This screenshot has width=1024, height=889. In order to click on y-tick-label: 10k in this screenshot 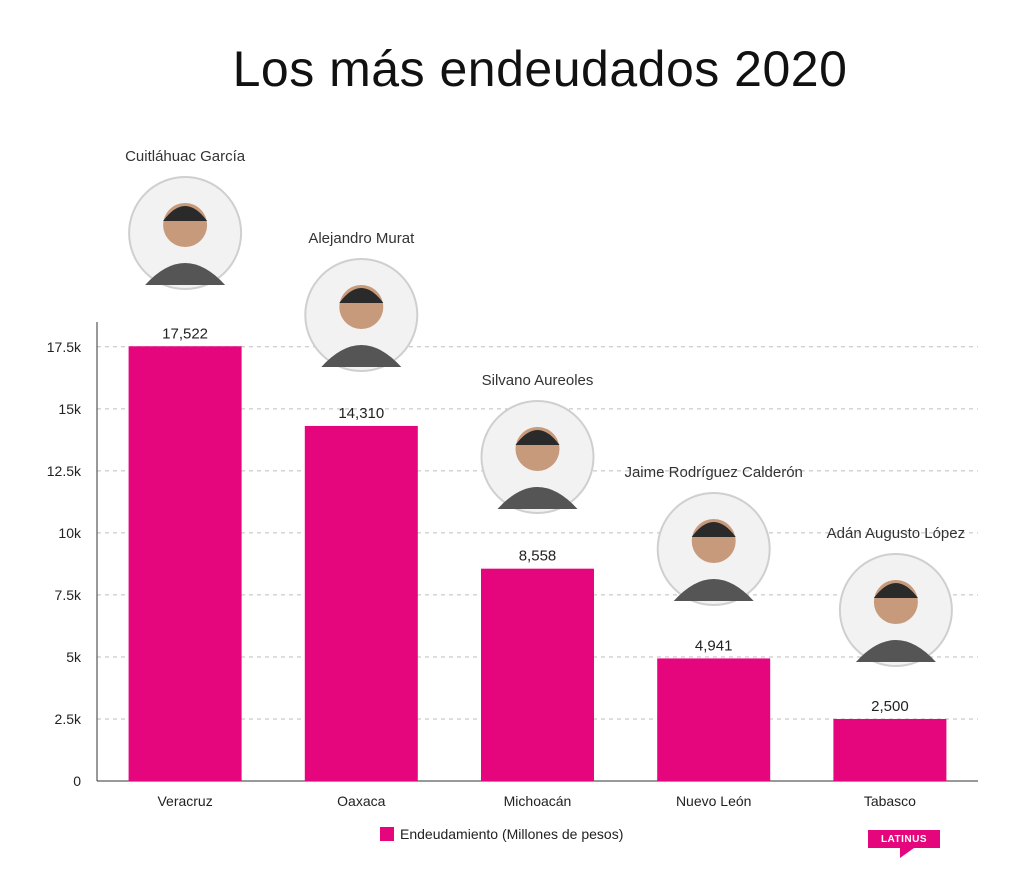, I will do `click(70, 533)`.